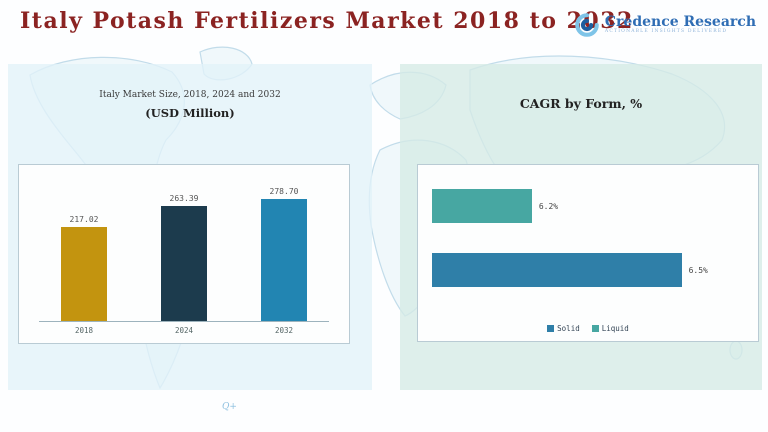 The image size is (768, 432). I want to click on bar-group-2032: 278.70 2032, so click(284, 255).